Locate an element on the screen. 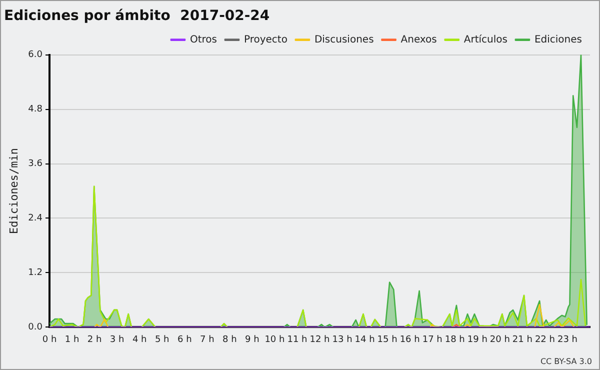  legend-label: Artículos is located at coordinates (486, 40).